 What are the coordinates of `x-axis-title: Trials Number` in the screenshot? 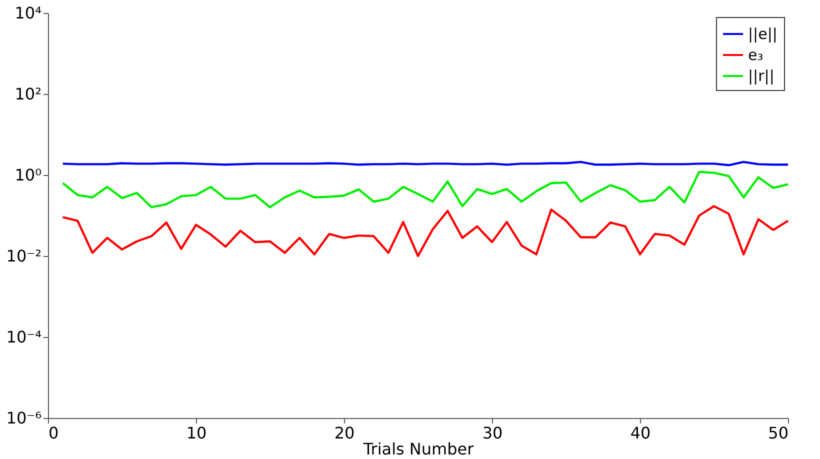 It's located at (418, 449).